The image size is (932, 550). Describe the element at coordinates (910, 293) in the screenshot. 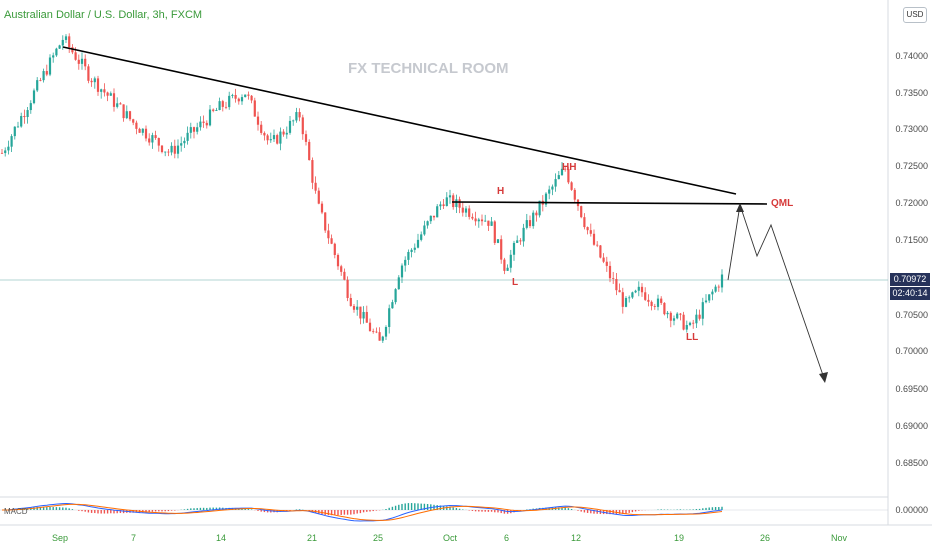

I see `countdown-badge: 02:40:14` at that location.